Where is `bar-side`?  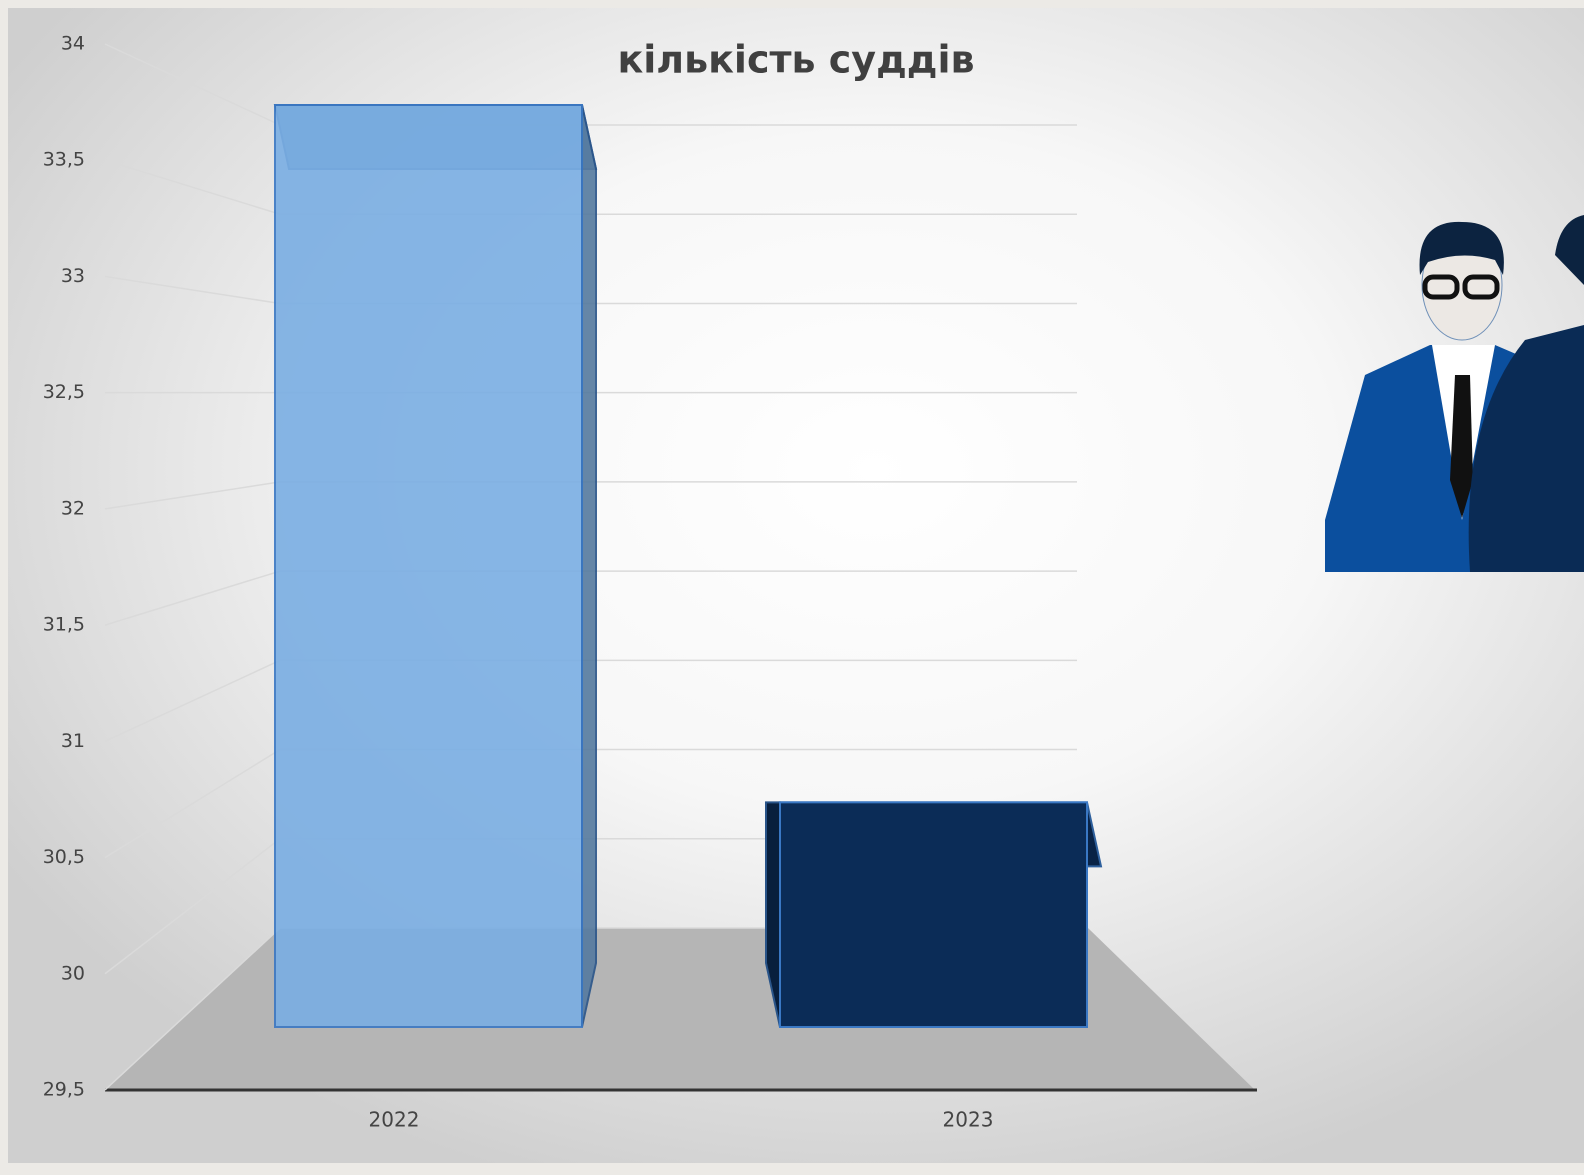 bar-side is located at coordinates (589, 566).